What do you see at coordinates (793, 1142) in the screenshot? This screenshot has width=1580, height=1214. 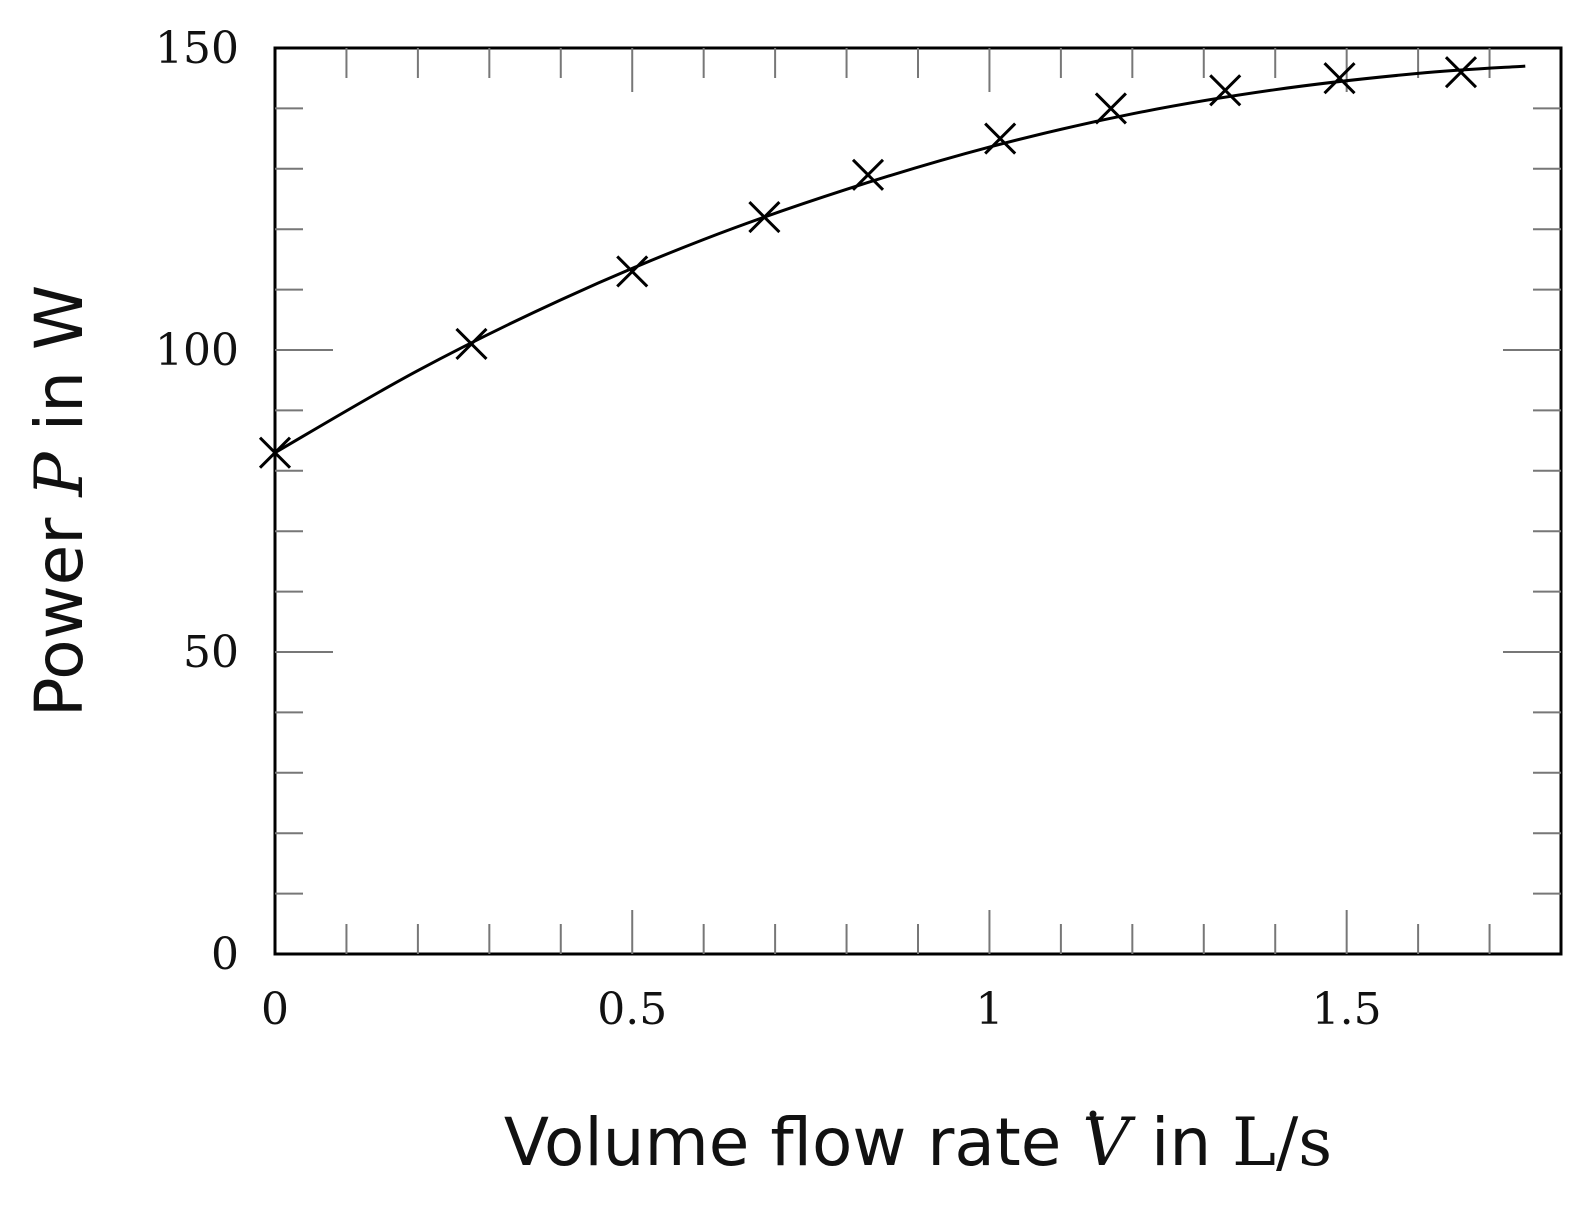 I see `x-axis-title-prefix: Volume flow rate` at bounding box center [793, 1142].